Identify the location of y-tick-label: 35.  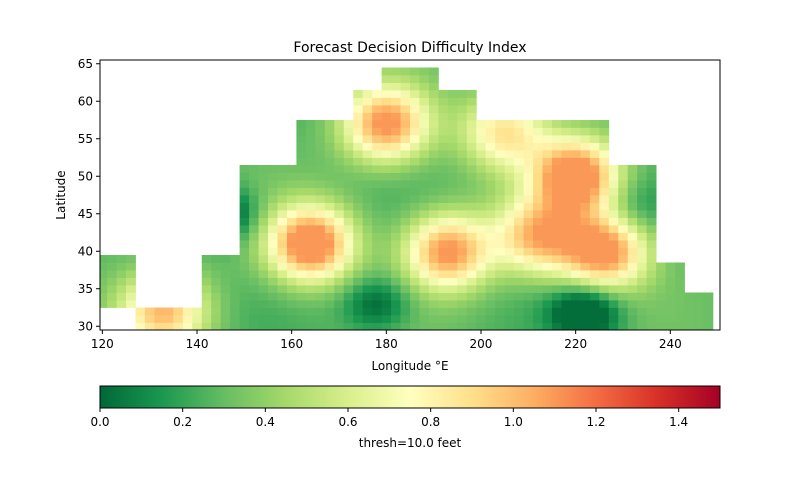
(85, 289).